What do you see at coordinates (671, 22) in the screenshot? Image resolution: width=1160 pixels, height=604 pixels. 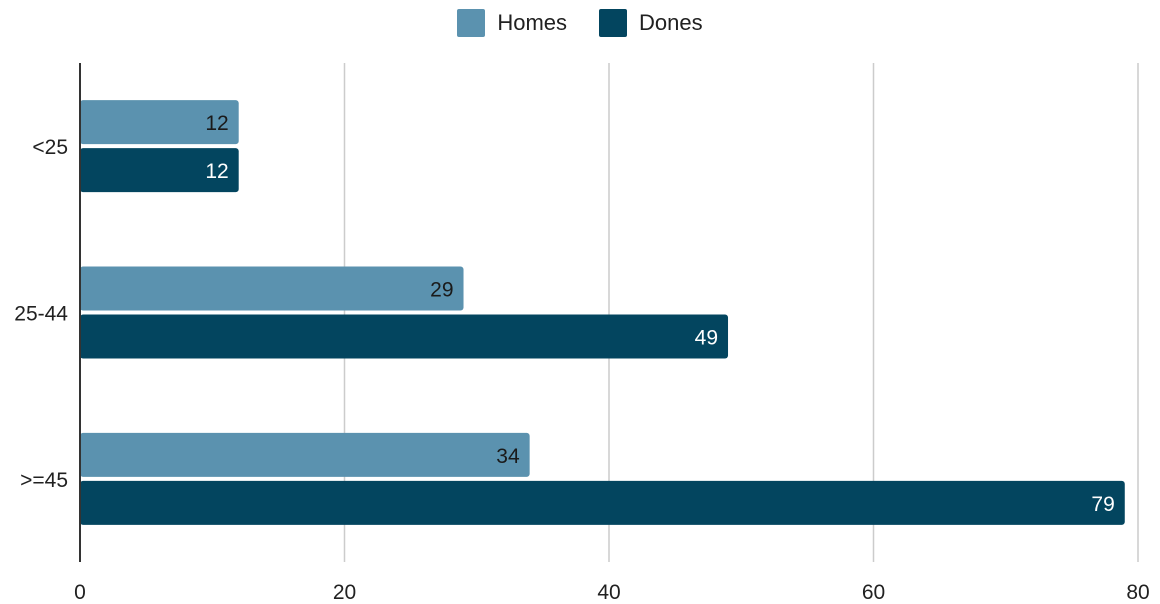 I see `legend-label-dones: Dones` at bounding box center [671, 22].